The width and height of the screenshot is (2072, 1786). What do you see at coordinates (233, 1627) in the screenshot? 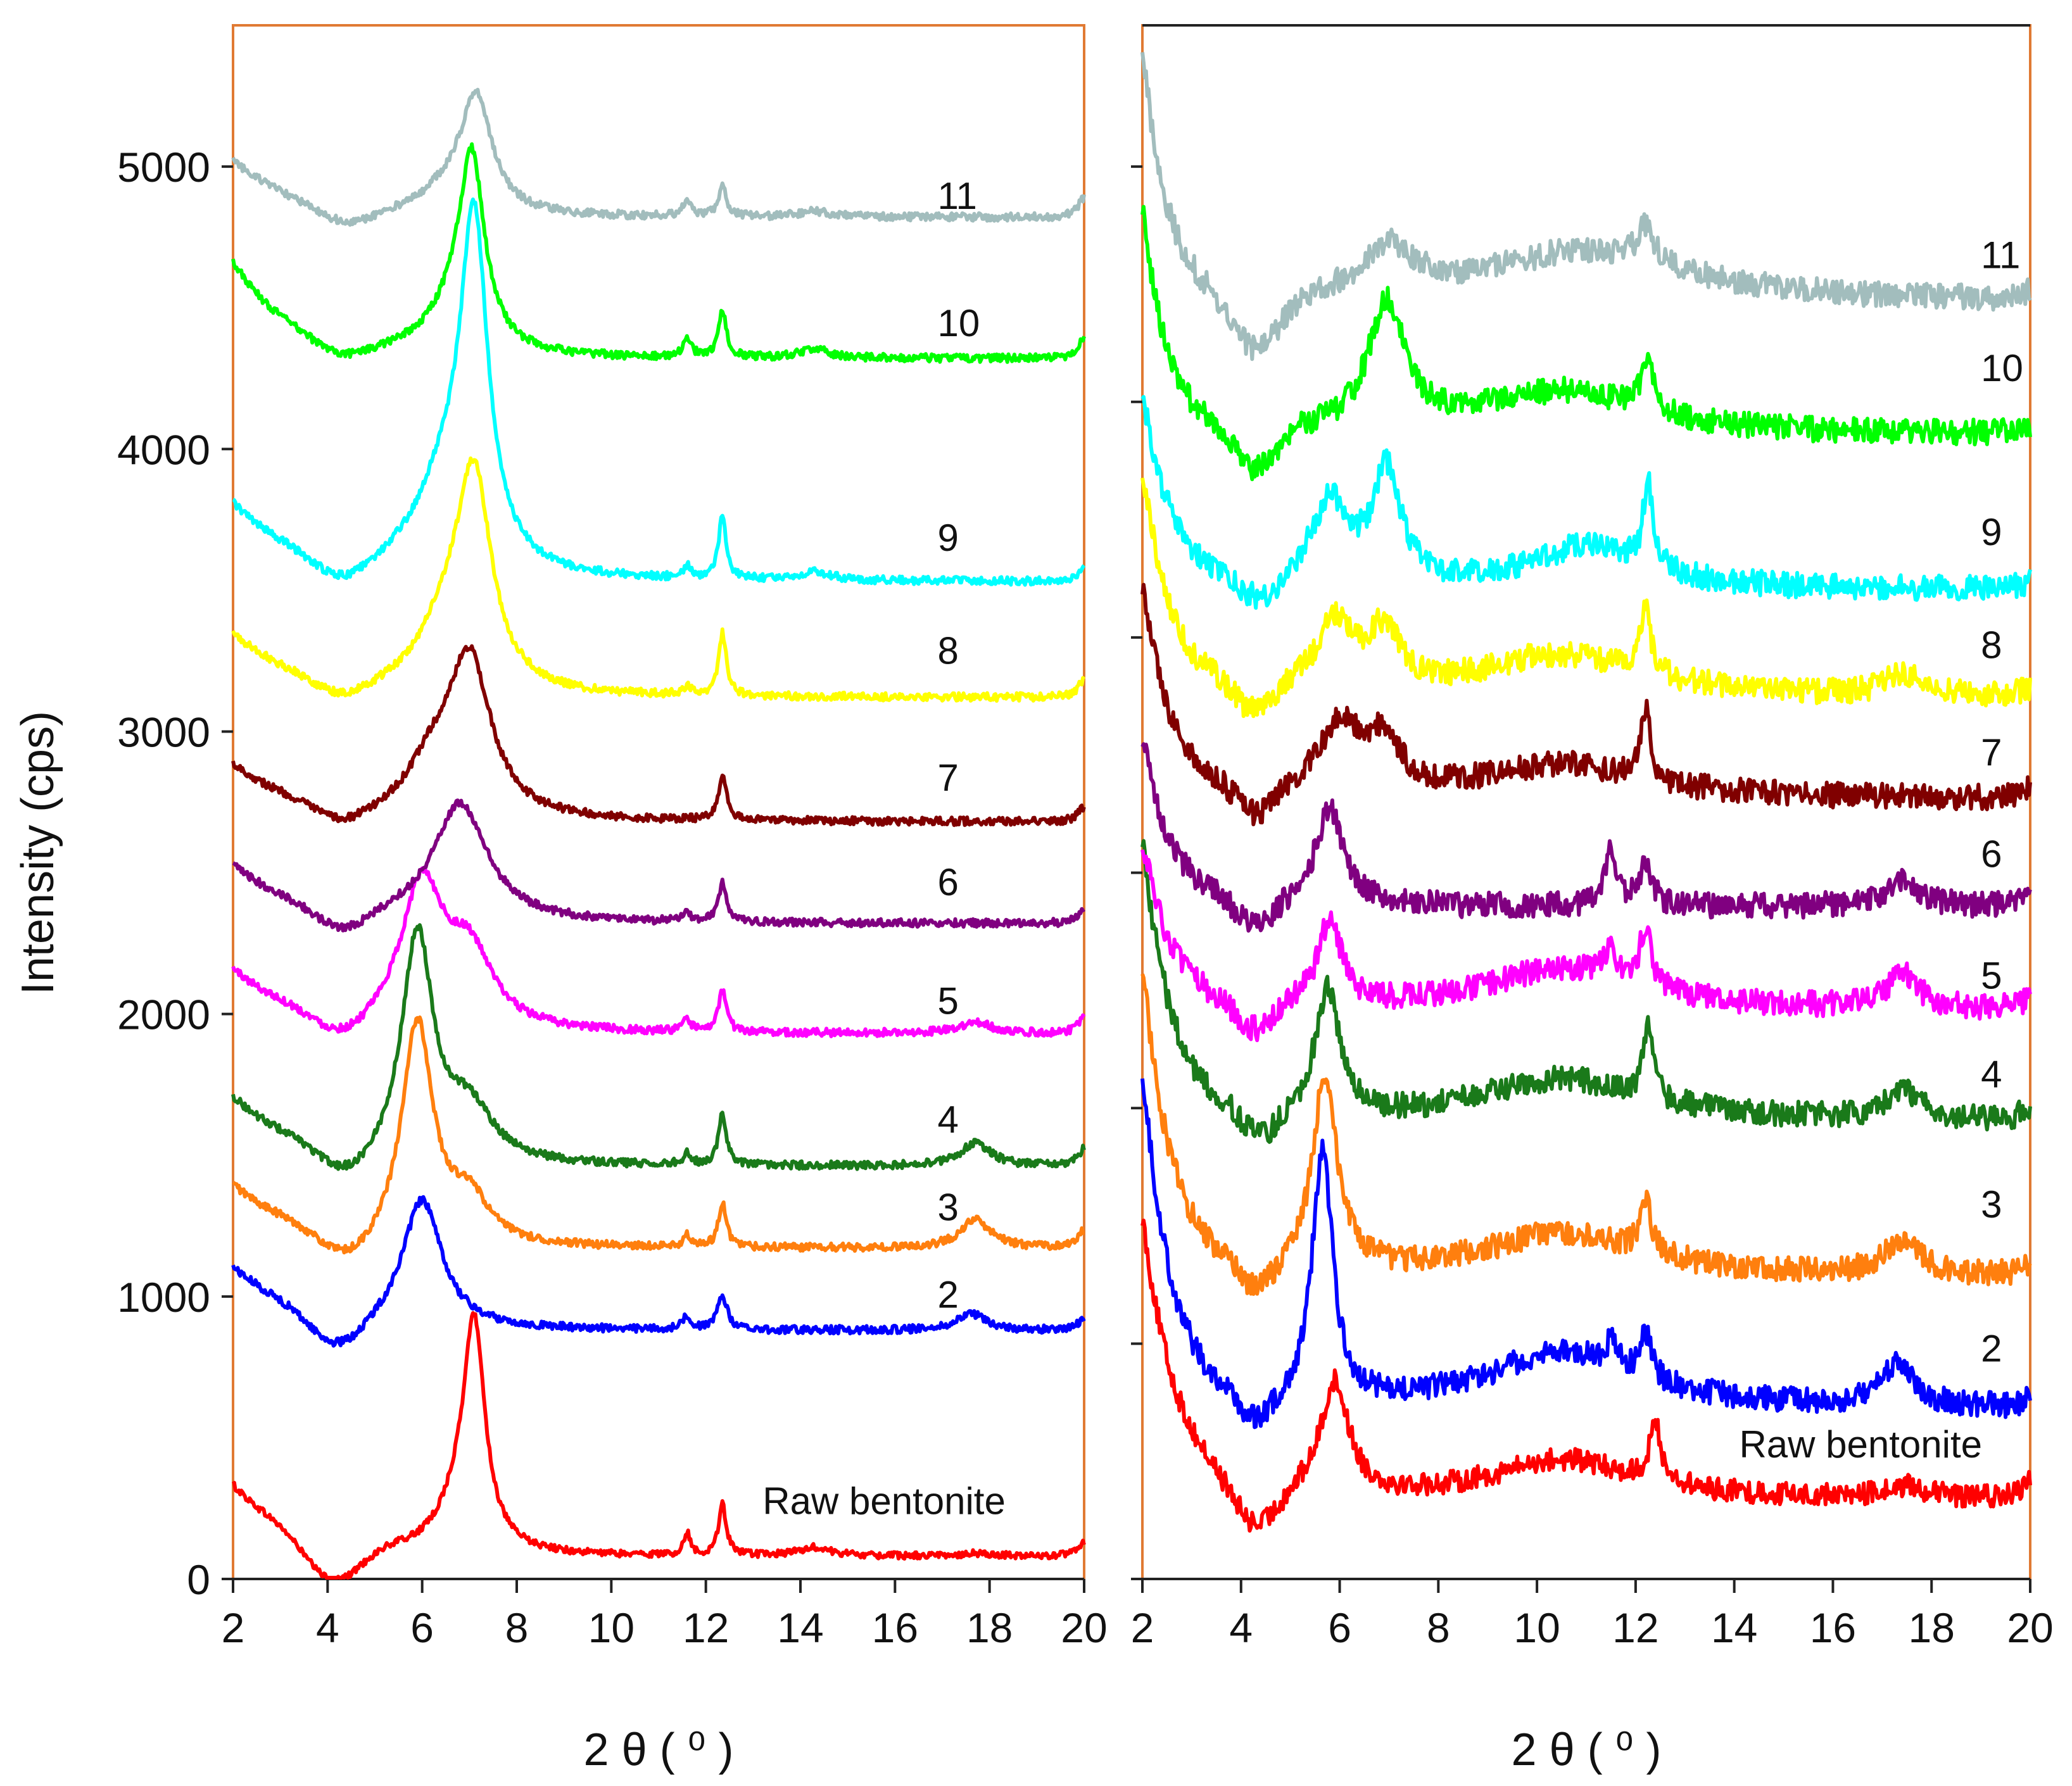
I see `left-x-tick-label: 2` at bounding box center [233, 1627].